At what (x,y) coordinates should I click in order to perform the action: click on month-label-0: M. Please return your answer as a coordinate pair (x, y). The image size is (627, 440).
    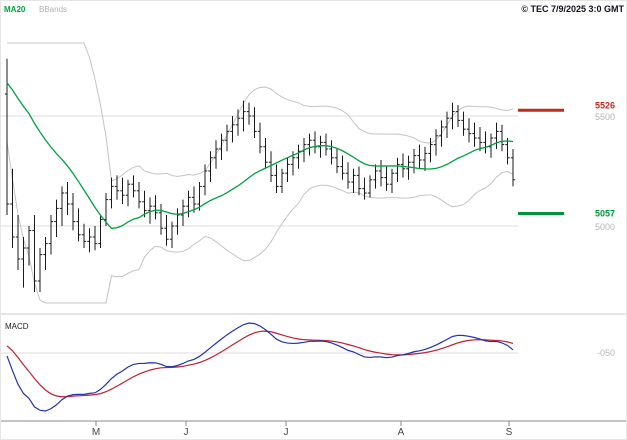
    Looking at the image, I should click on (96, 432).